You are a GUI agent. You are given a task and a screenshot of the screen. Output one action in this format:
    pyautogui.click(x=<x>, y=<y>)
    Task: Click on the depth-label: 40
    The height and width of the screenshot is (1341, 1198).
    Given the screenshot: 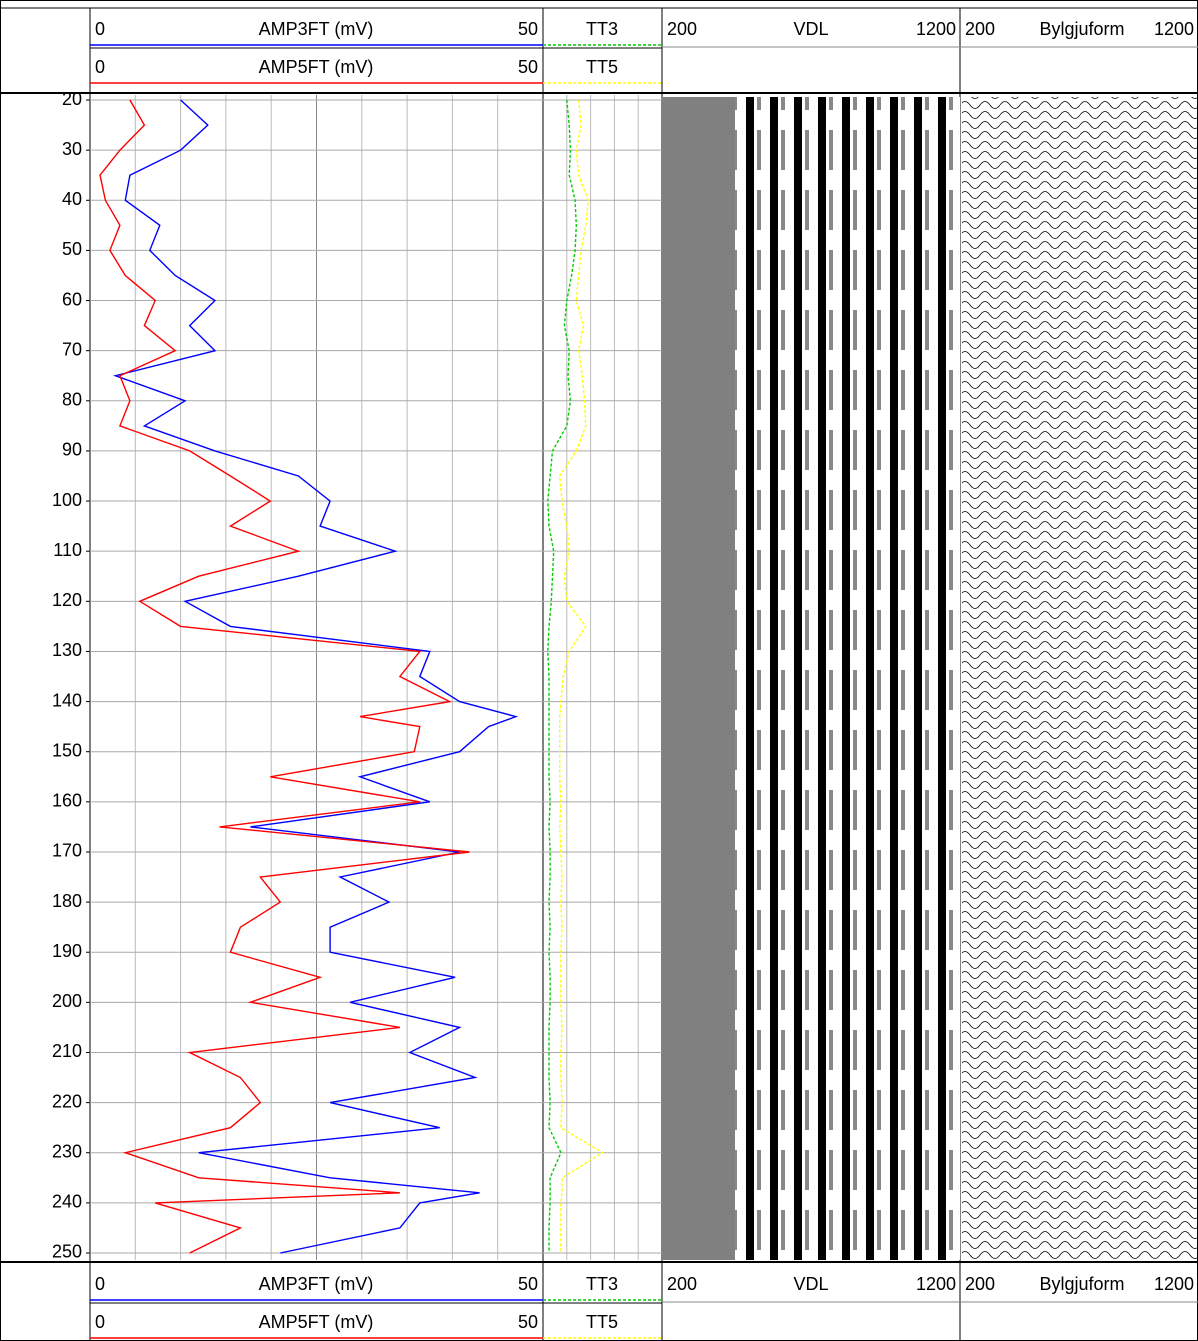 What is the action you would take?
    pyautogui.click(x=72, y=199)
    